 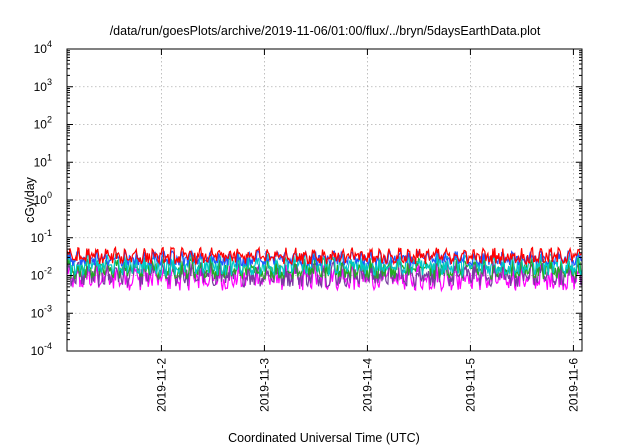 What do you see at coordinates (573, 385) in the screenshot?
I see `x-tick-label: 2019-11-6` at bounding box center [573, 385].